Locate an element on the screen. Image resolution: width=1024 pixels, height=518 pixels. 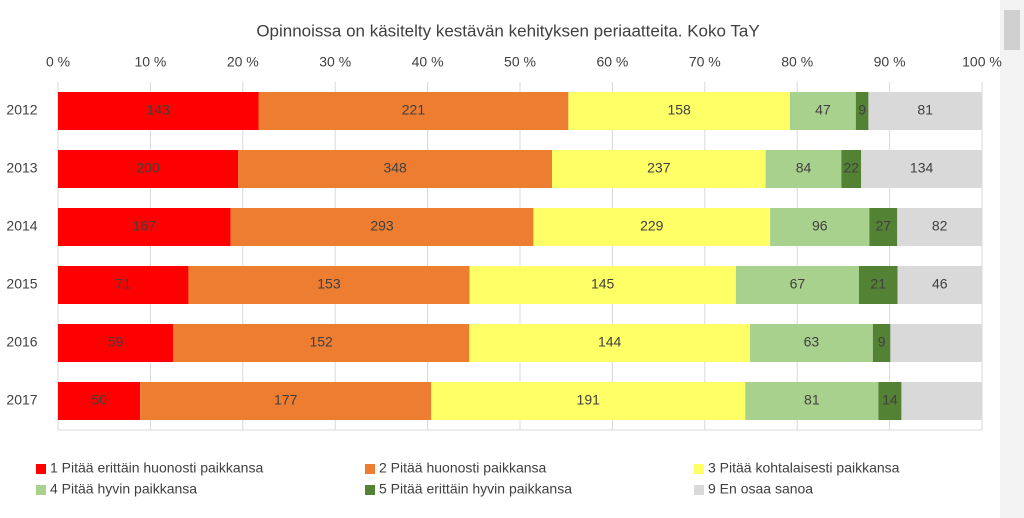
data-label: 84 is located at coordinates (804, 168).